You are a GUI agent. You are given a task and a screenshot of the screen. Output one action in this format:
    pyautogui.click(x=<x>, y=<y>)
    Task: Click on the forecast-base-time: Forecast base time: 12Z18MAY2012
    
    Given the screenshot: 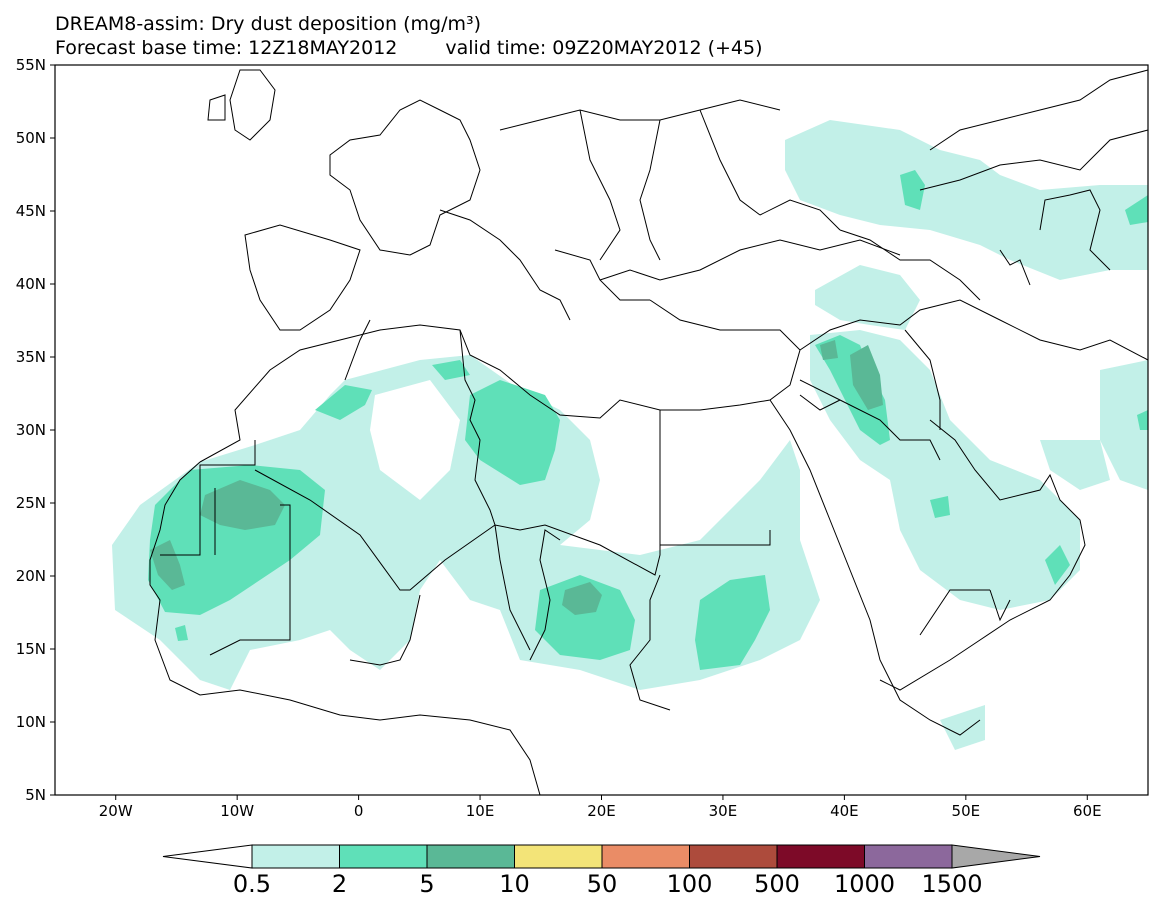 What is the action you would take?
    pyautogui.click(x=226, y=48)
    